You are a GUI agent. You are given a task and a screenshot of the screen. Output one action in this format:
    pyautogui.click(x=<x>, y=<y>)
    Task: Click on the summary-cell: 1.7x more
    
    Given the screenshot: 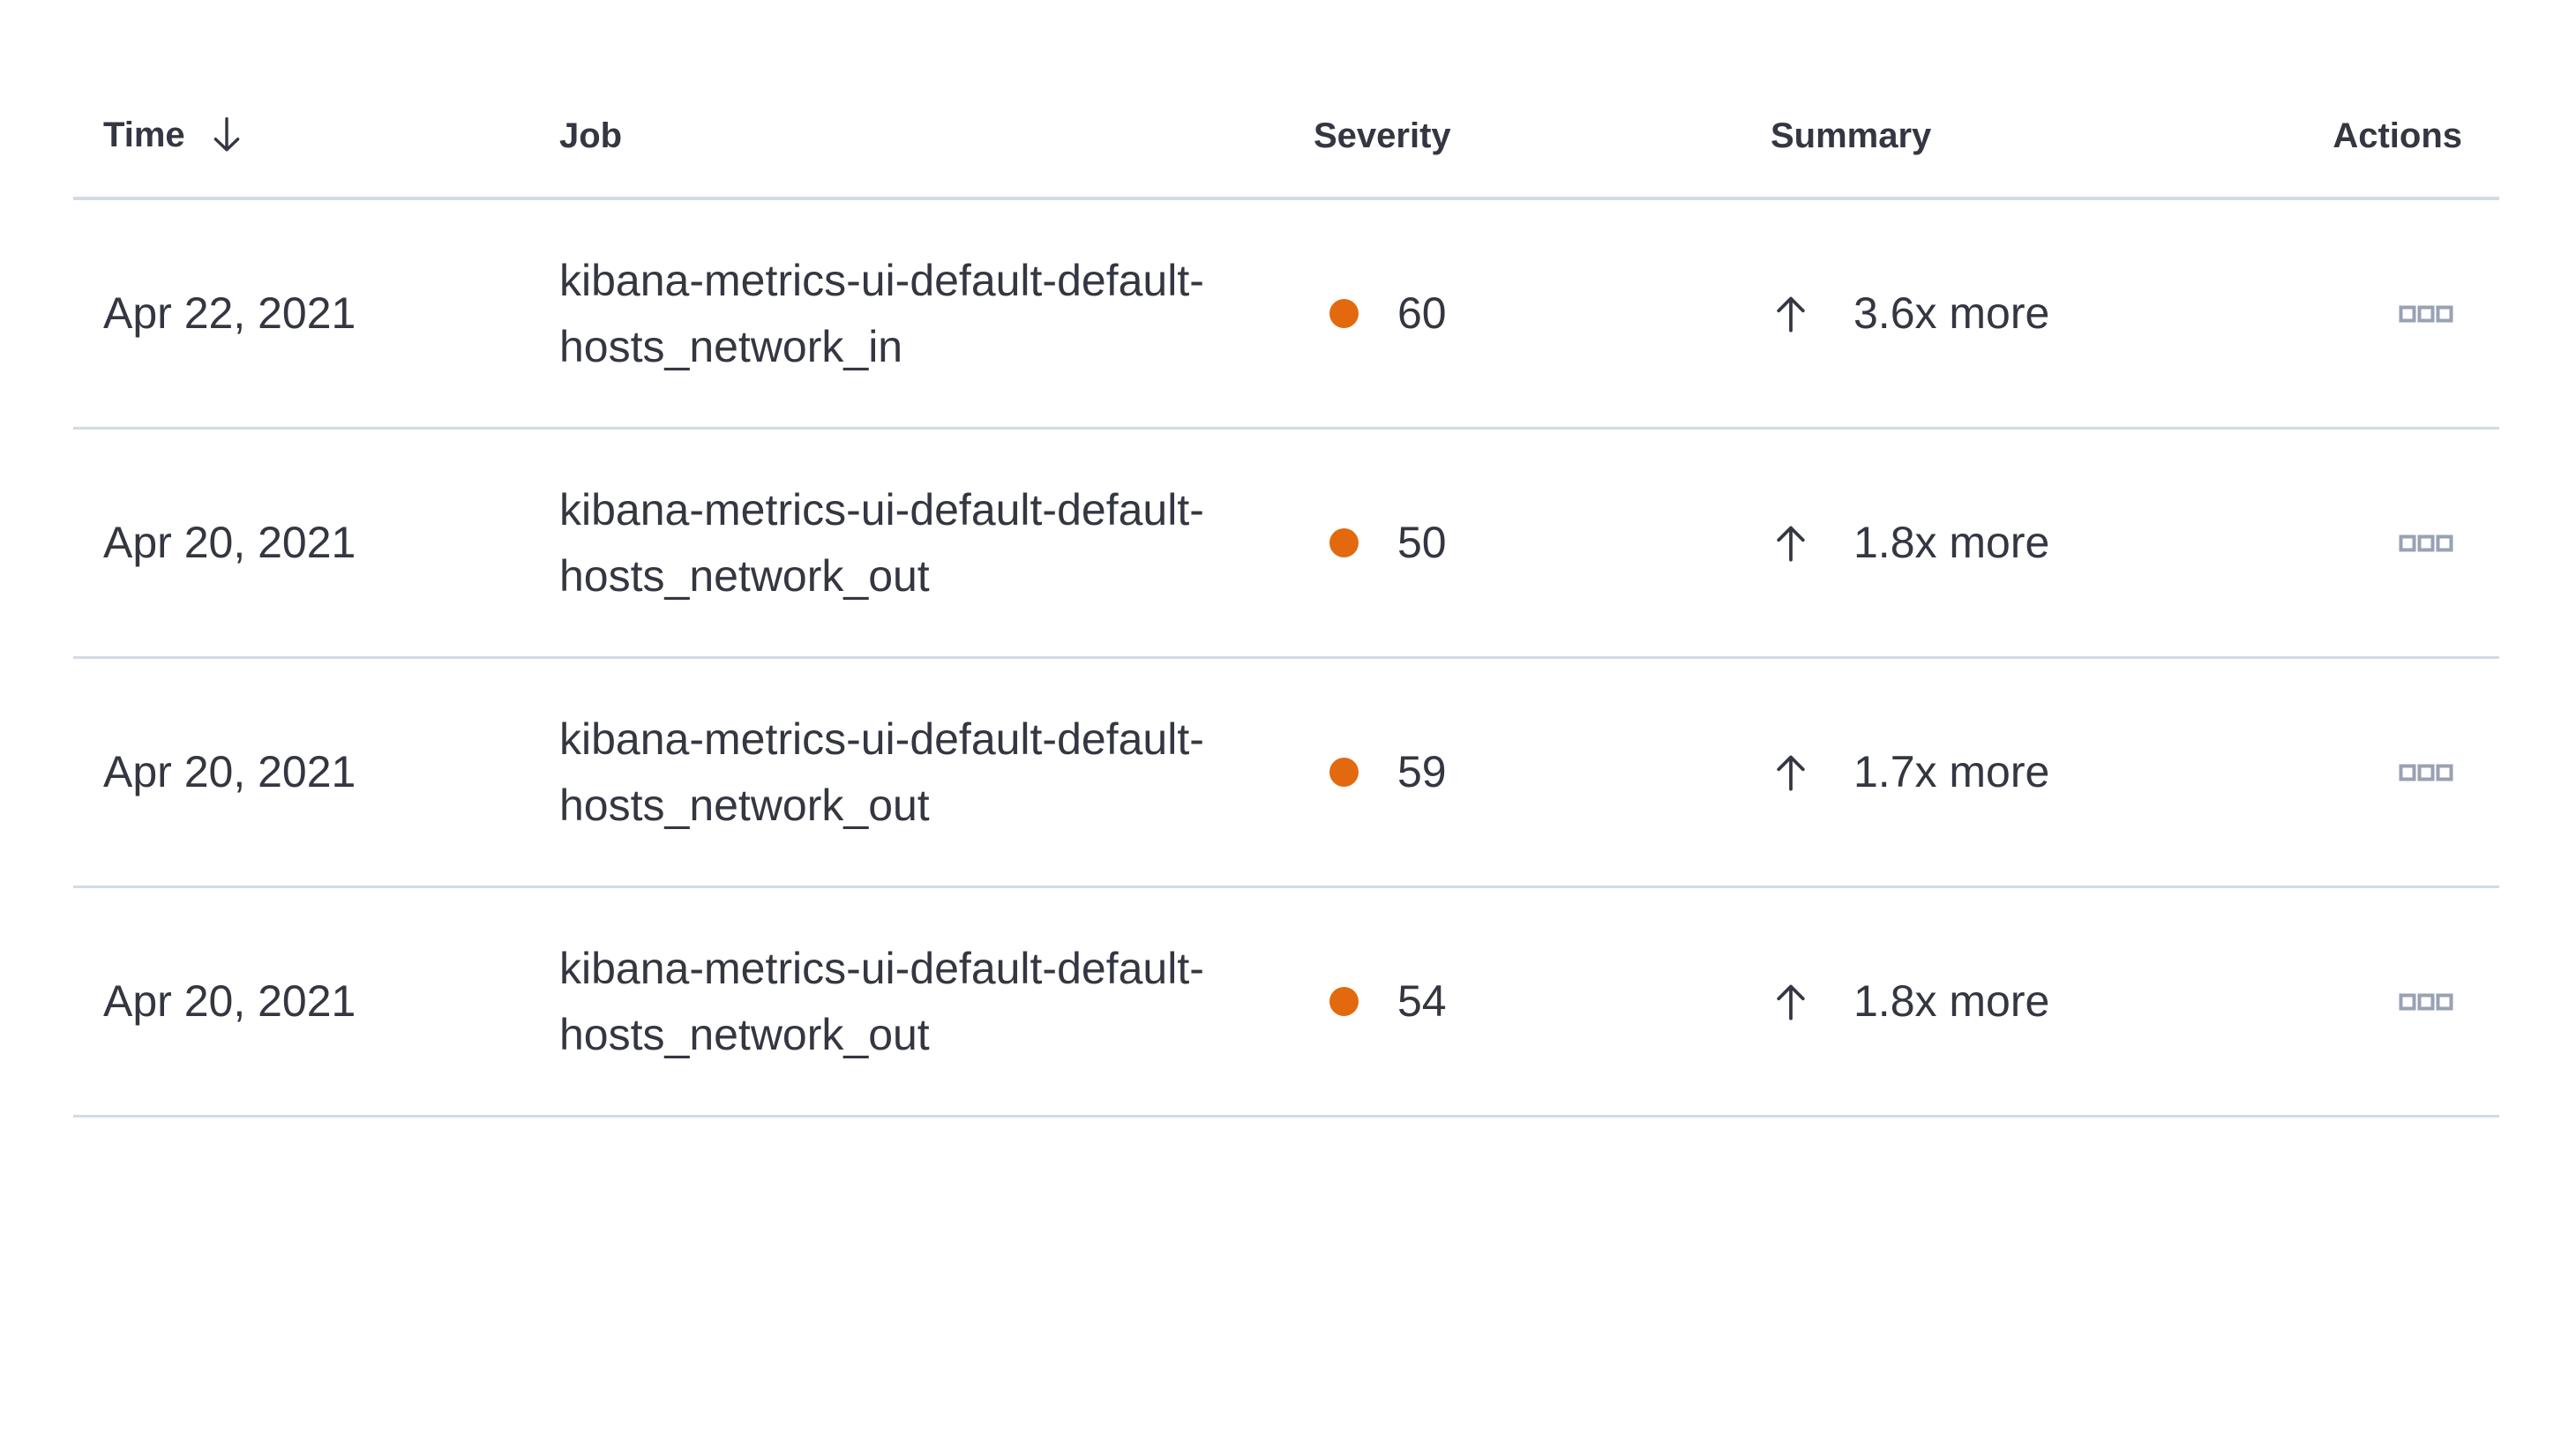 What is the action you would take?
    pyautogui.click(x=2012, y=773)
    